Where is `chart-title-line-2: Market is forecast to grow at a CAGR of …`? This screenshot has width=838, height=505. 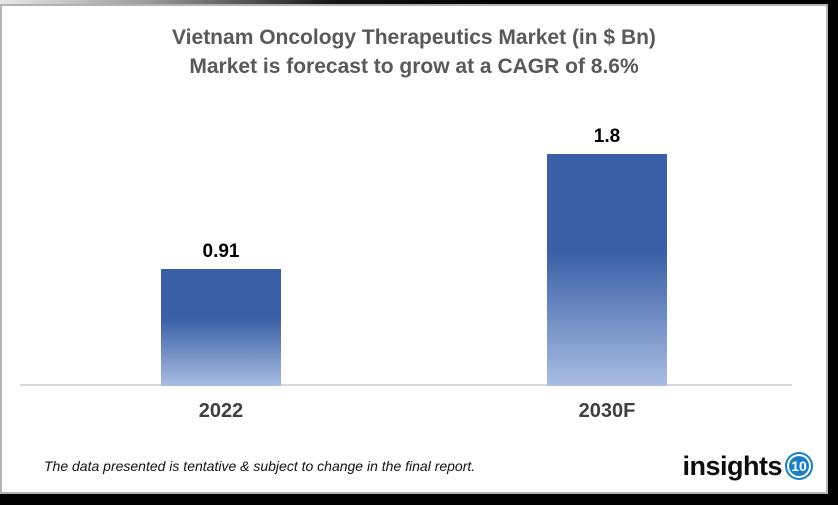 chart-title-line-2: Market is forecast to grow at a CAGR of … is located at coordinates (414, 66).